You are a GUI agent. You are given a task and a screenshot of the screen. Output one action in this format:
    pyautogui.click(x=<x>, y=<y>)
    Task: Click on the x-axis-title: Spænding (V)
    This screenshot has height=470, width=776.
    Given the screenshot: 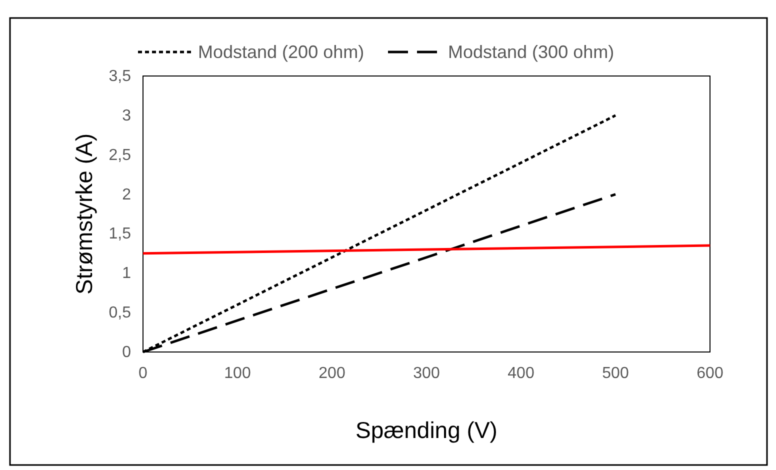 What is the action you would take?
    pyautogui.click(x=427, y=430)
    